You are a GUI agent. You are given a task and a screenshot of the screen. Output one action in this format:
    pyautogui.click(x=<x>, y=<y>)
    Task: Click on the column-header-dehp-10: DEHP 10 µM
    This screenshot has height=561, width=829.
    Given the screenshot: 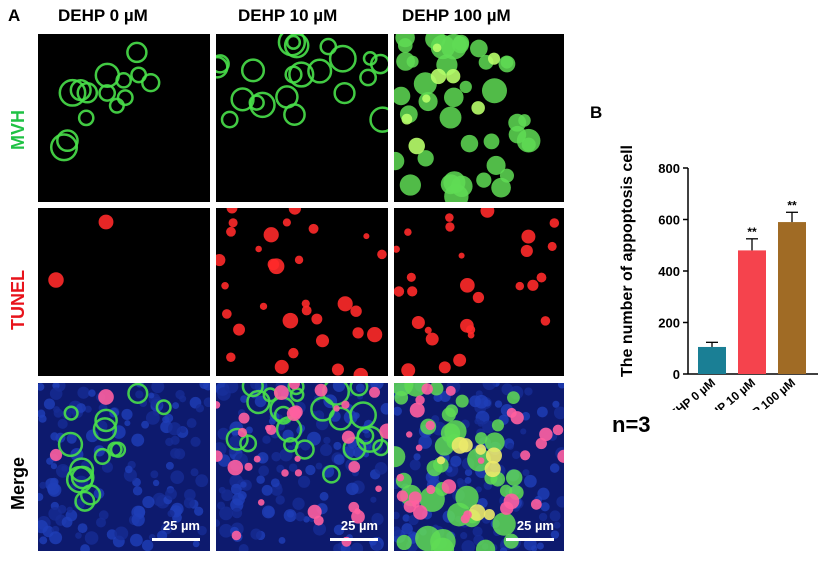 What is the action you would take?
    pyautogui.click(x=288, y=15)
    